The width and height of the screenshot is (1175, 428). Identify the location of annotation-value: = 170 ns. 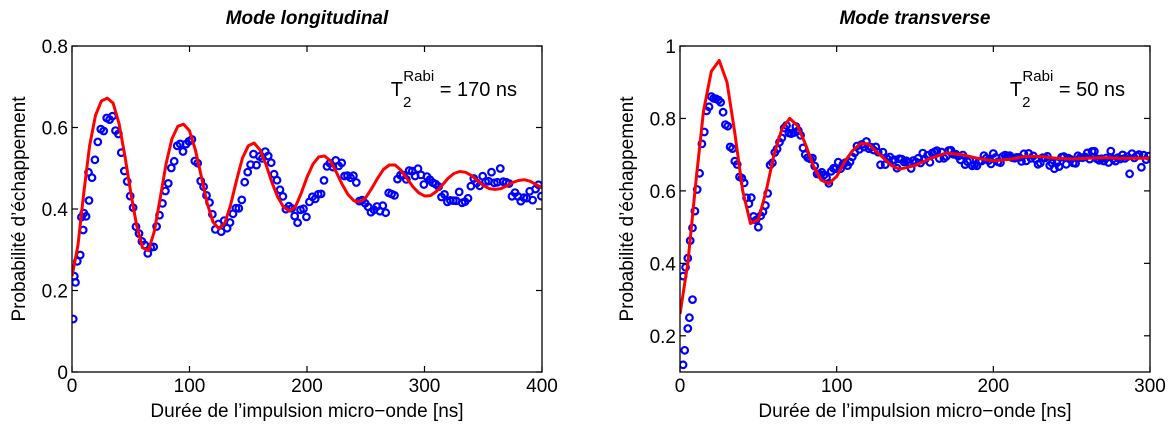
(475, 90).